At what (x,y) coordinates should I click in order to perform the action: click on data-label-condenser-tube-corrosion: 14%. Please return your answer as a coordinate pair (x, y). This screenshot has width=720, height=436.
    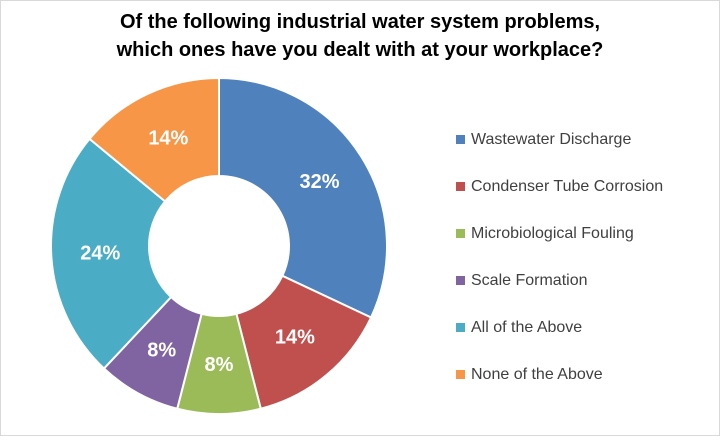
    Looking at the image, I should click on (295, 338).